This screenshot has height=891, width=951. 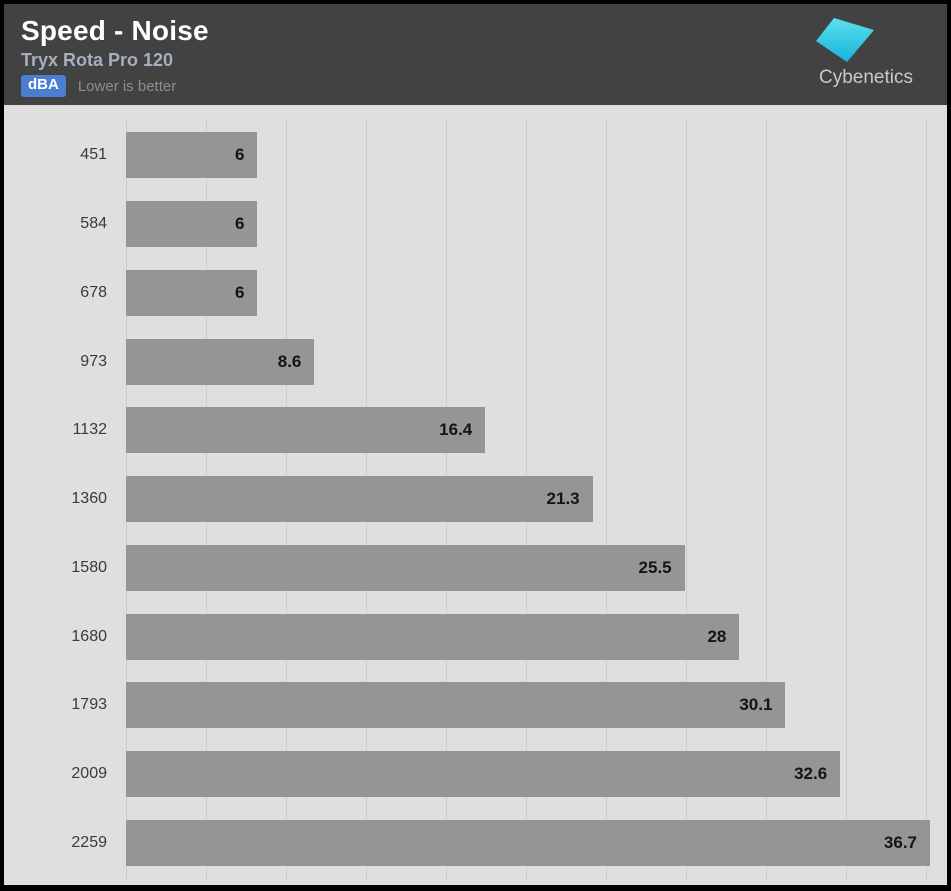 I want to click on category-label: 1132, so click(x=89, y=430).